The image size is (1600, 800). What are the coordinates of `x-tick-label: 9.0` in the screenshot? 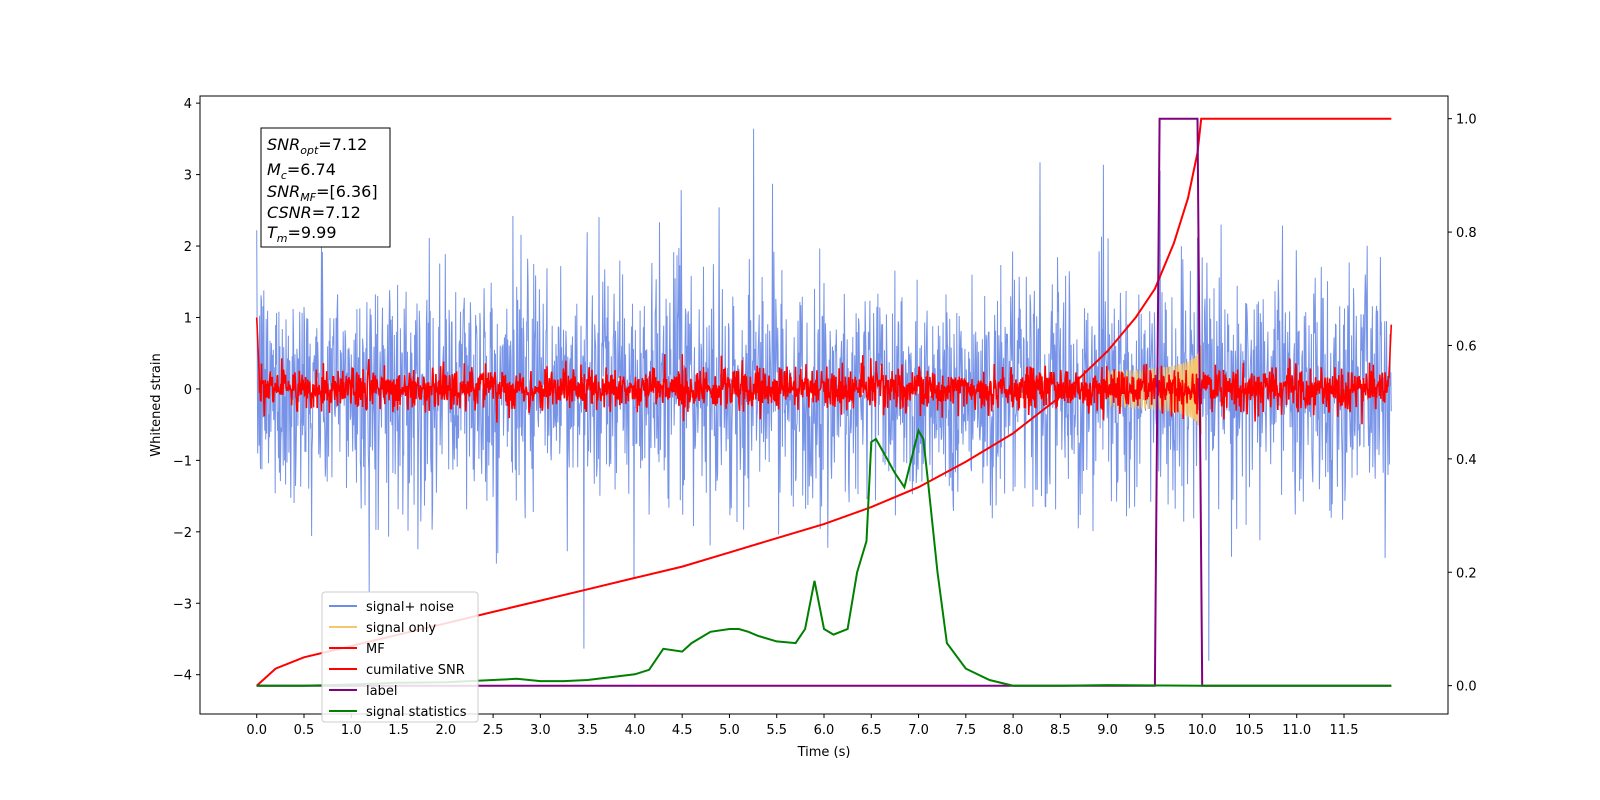 It's located at (1107, 730).